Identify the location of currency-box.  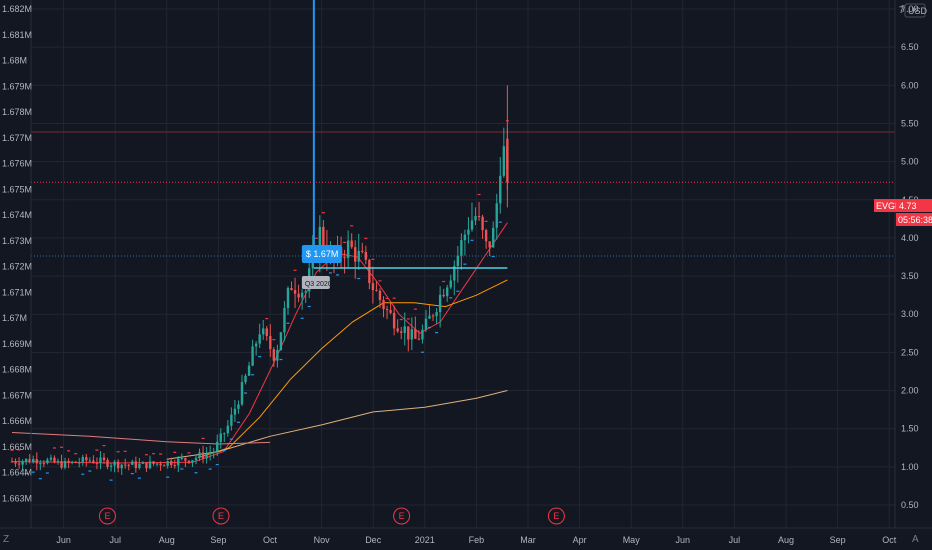
(915, 10).